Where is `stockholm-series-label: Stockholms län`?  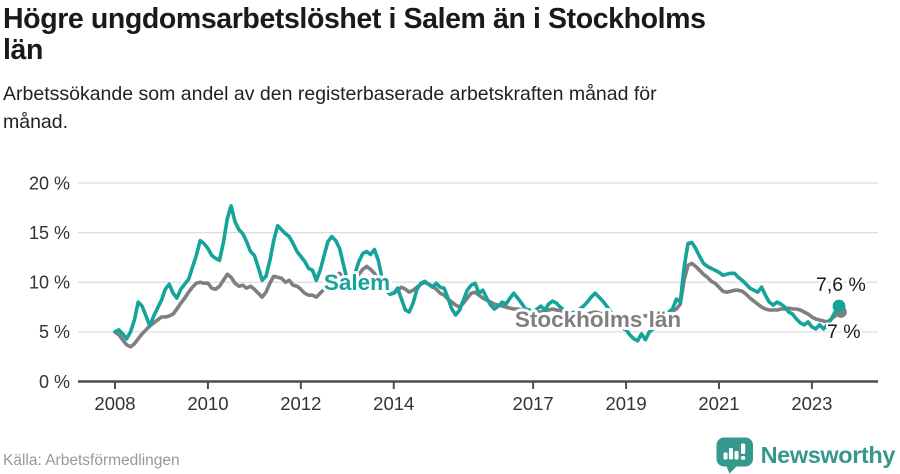 stockholm-series-label: Stockholms län is located at coordinates (598, 319).